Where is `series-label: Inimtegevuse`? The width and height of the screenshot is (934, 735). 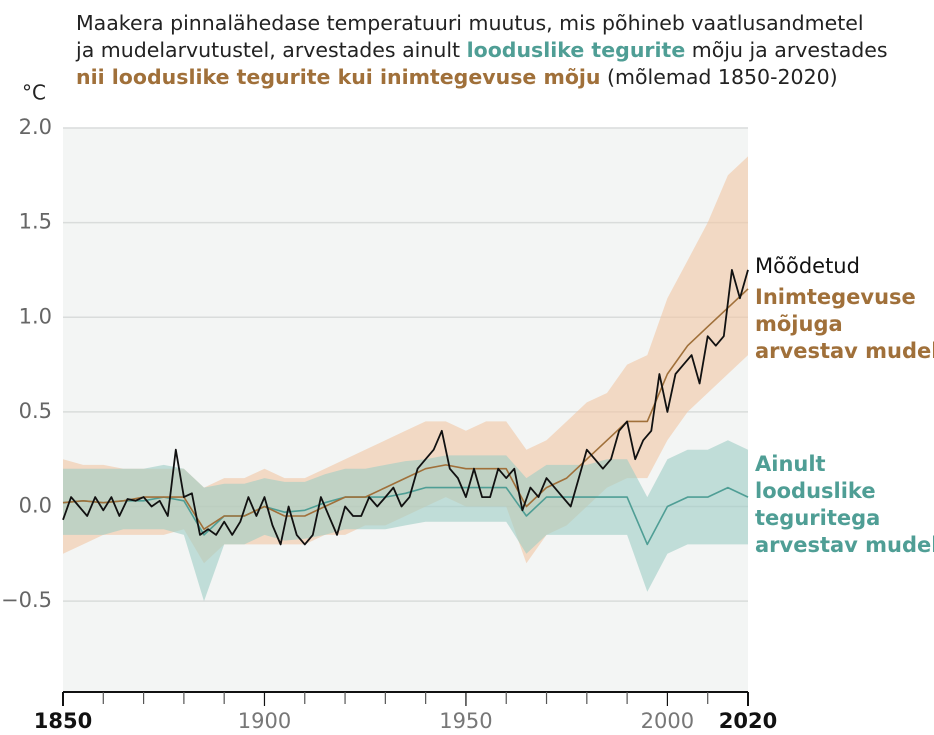 series-label: Inimtegevuse is located at coordinates (835, 297).